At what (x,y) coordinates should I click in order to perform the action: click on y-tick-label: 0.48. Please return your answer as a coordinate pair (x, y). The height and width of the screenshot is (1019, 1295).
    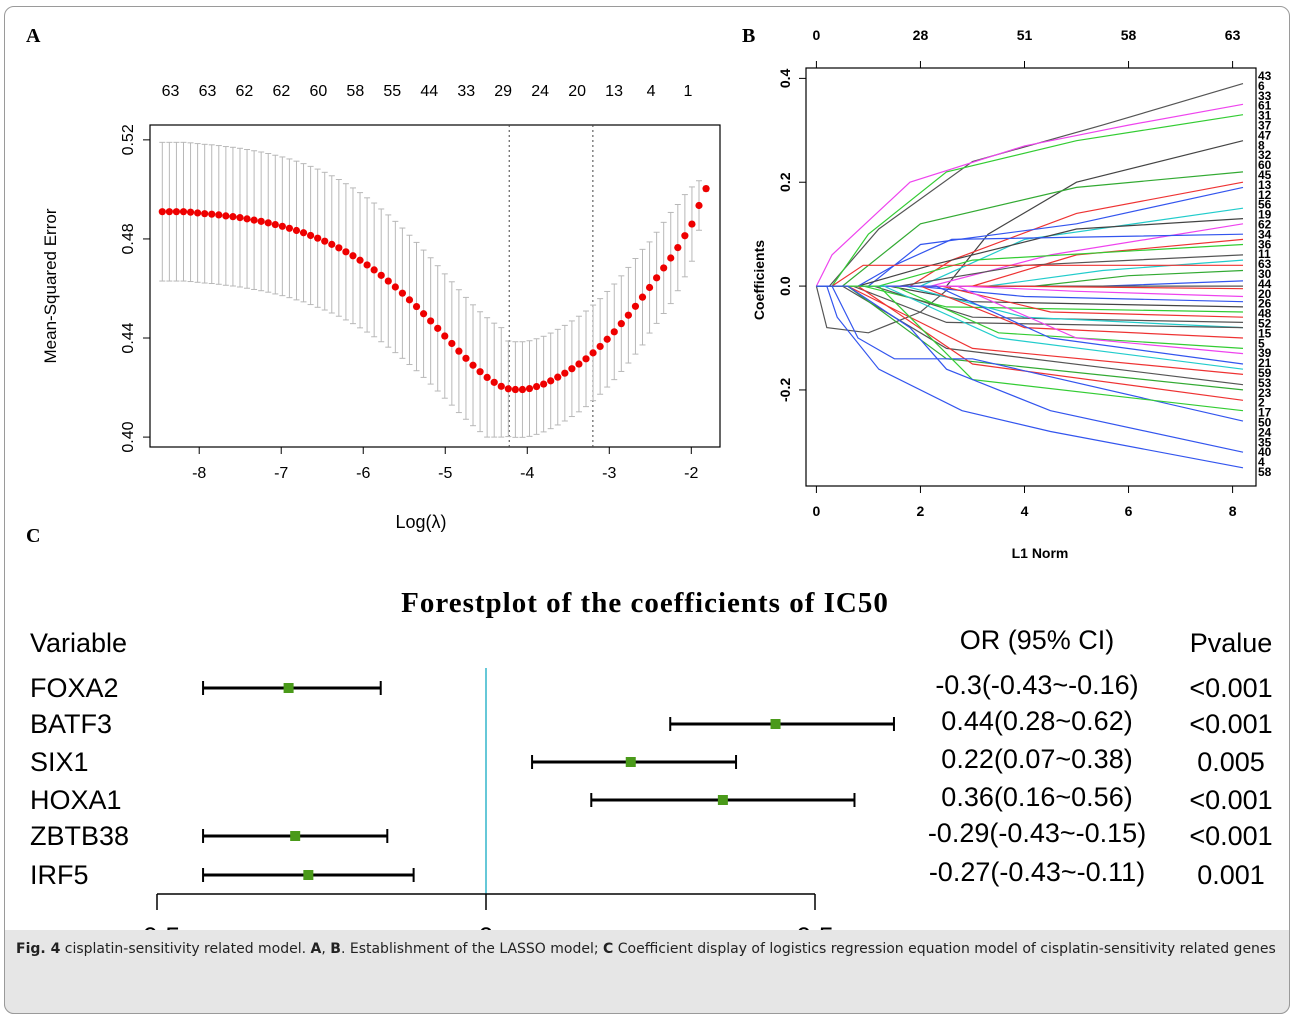
    Looking at the image, I should click on (128, 238).